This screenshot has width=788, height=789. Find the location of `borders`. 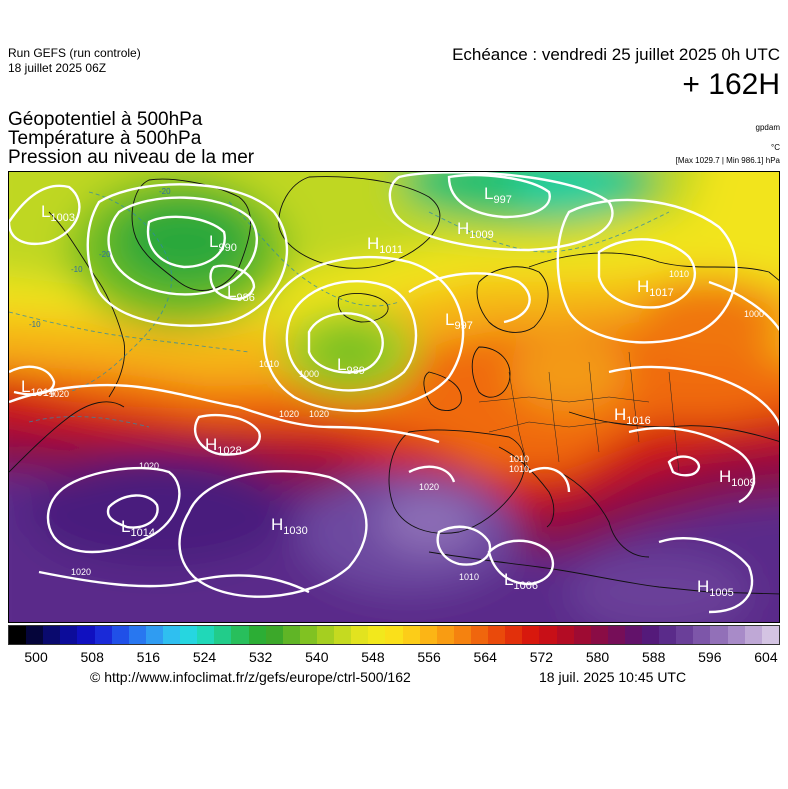

borders is located at coordinates (579, 412).